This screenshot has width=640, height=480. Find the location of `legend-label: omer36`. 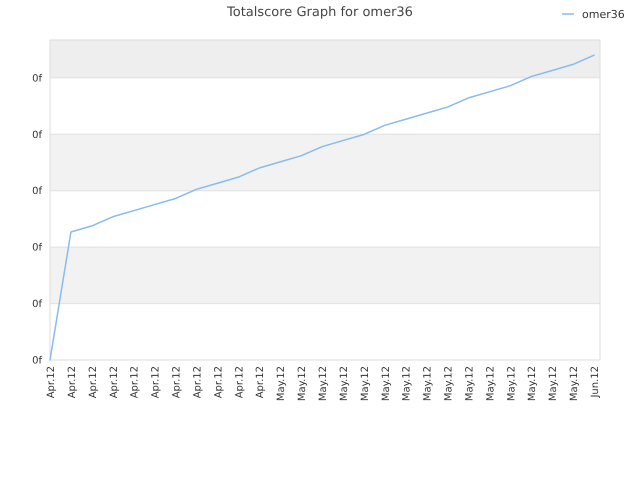

legend-label: omer36 is located at coordinates (603, 14).